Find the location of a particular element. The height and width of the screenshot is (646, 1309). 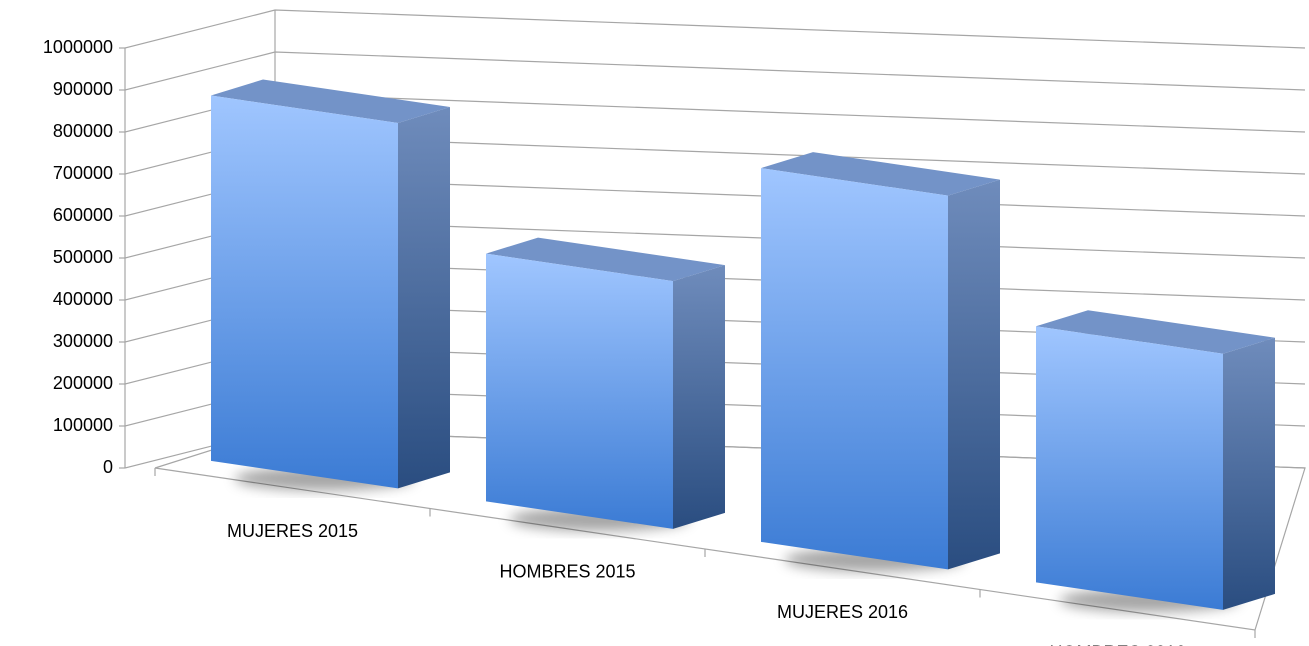

y-tick-label: 800000 is located at coordinates (83, 131).